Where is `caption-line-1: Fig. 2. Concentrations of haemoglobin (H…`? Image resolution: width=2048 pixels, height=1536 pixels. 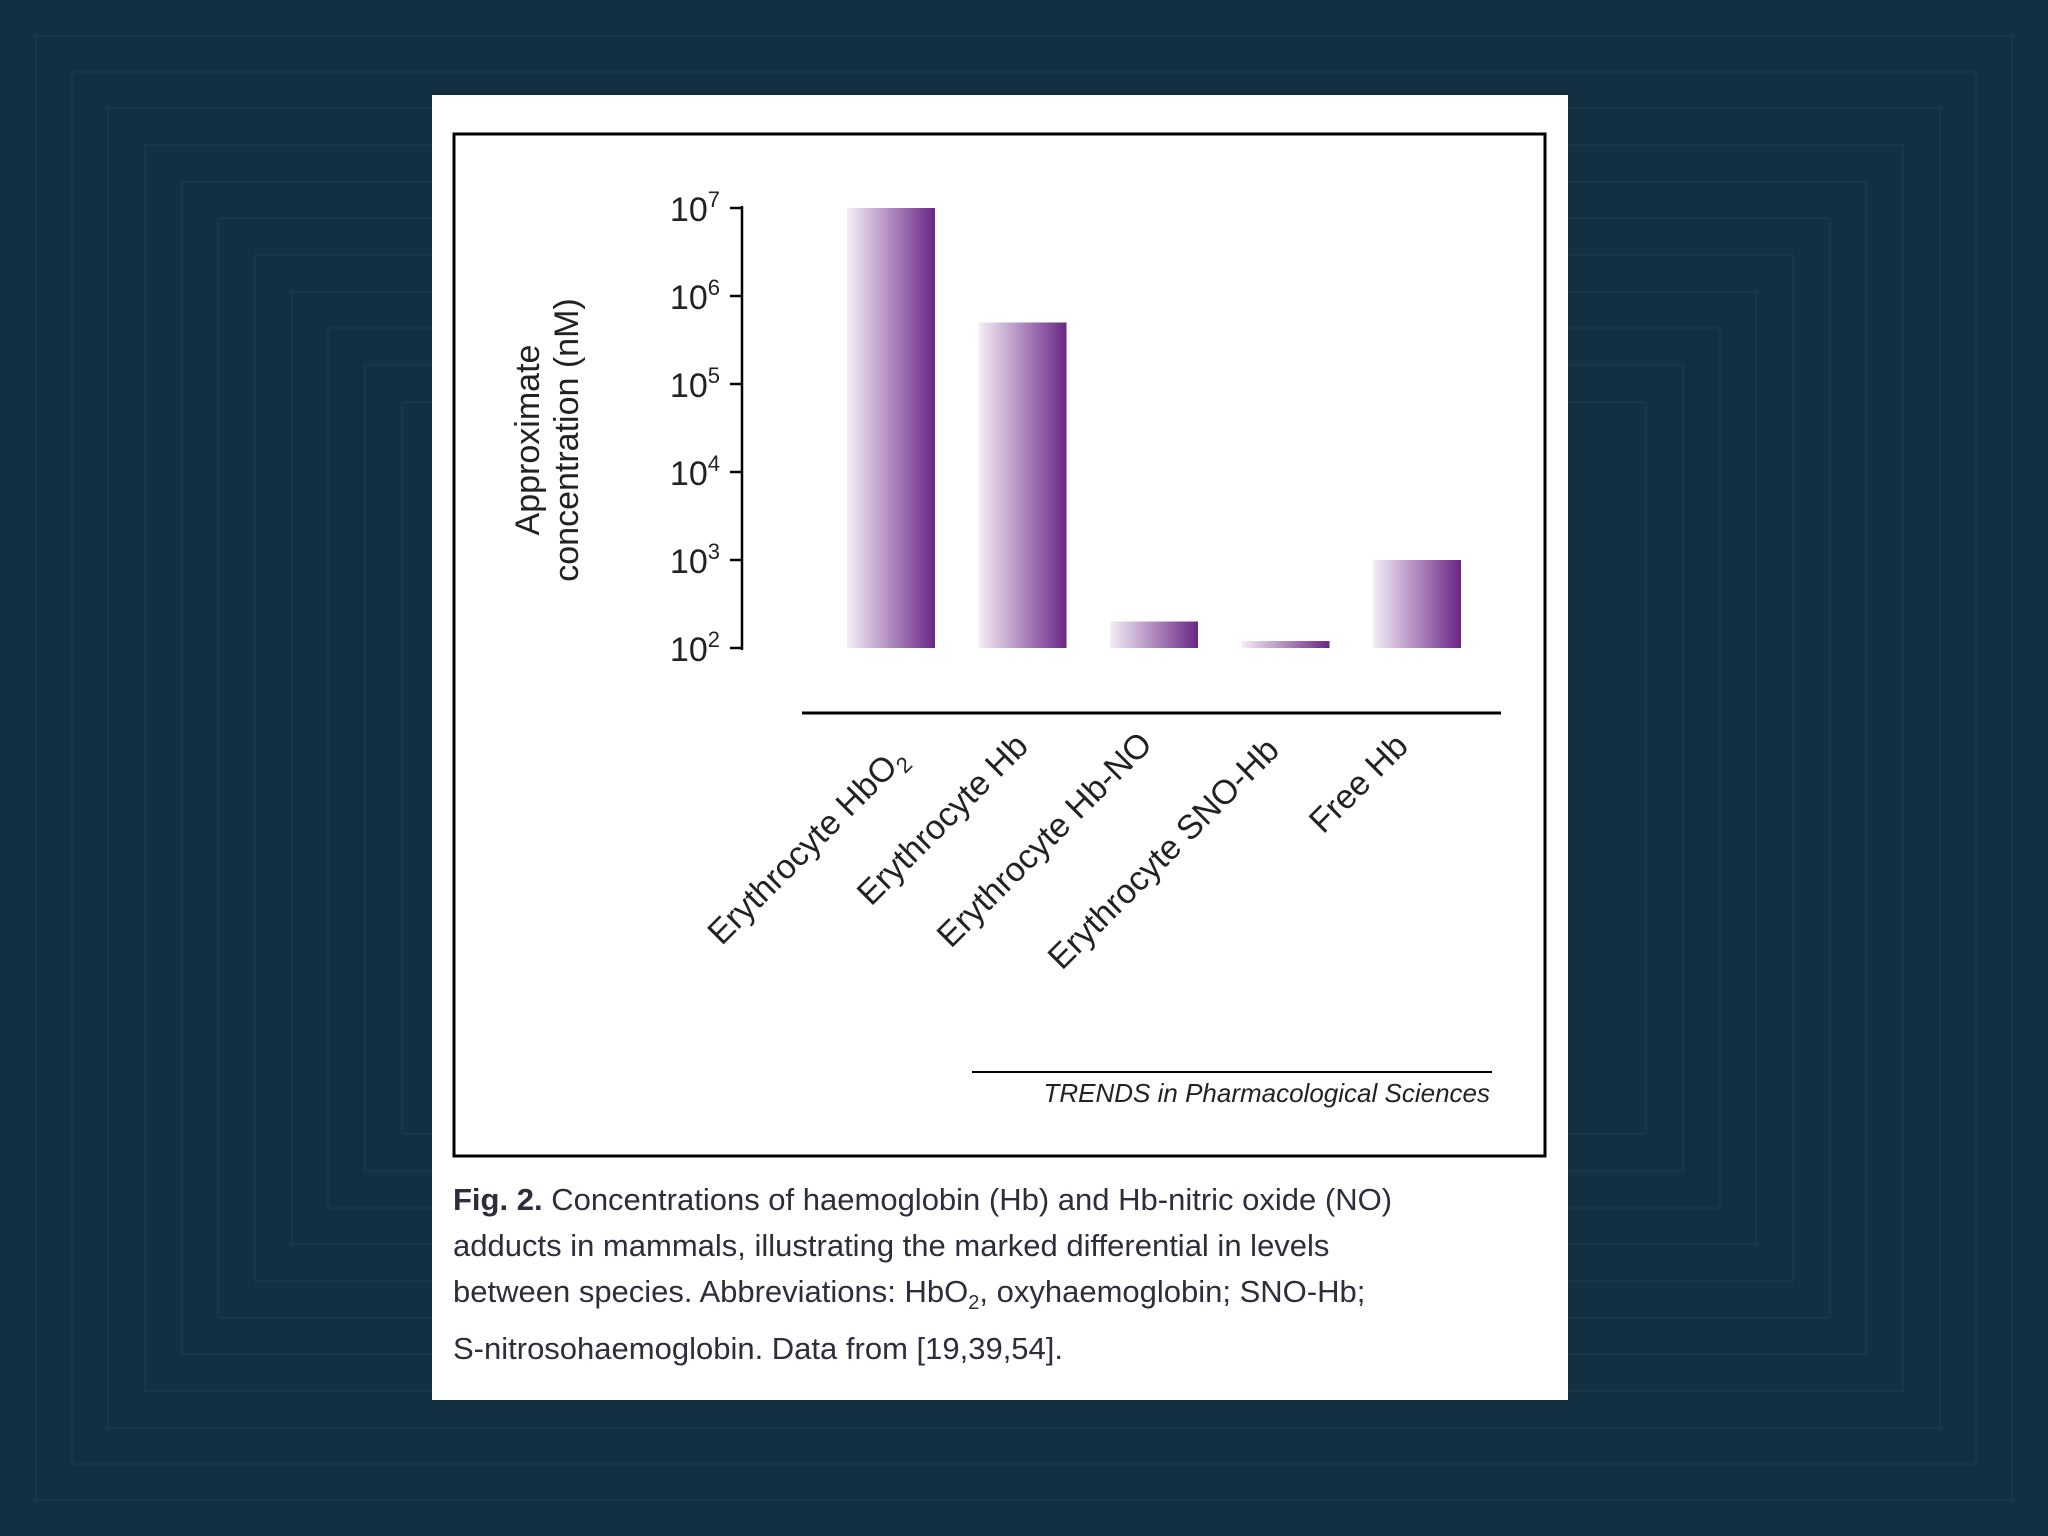
caption-line-1: Fig. 2. Concentrations of haemoglobin (H… is located at coordinates (998, 1200).